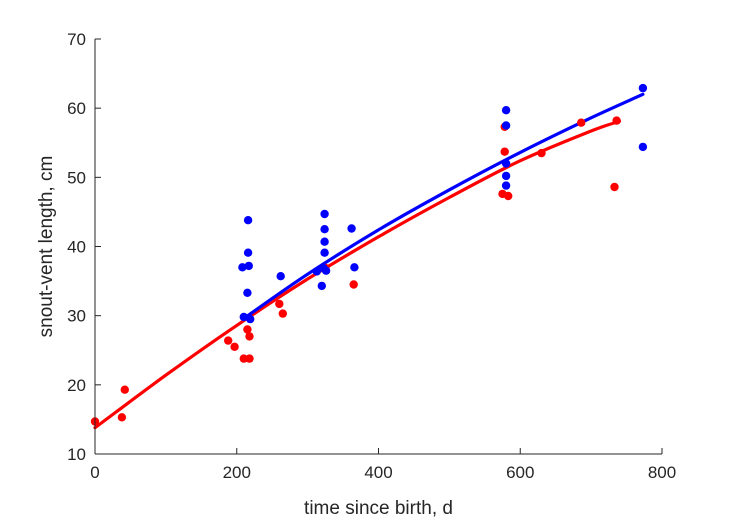 The height and width of the screenshot is (521, 729). Describe the element at coordinates (520, 472) in the screenshot. I see `x-tick-label: 600` at that location.